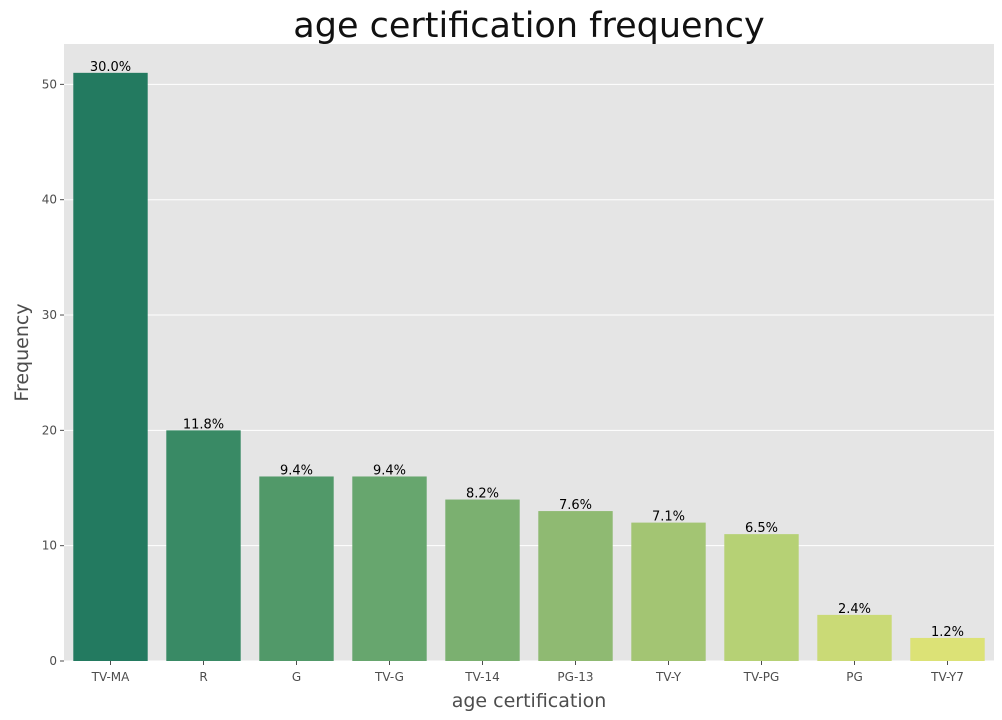 The image size is (1002, 720). Describe the element at coordinates (575, 505) in the screenshot. I see `data-label: 7.6%` at that location.